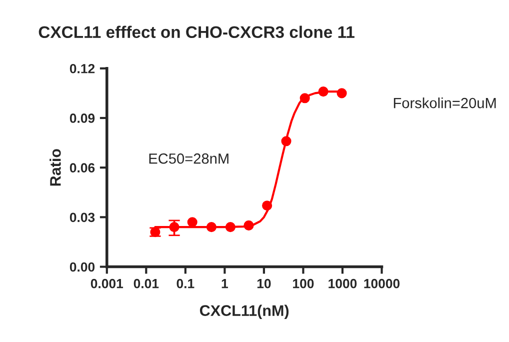  I want to click on y-tick-label: 0.00, so click(82, 267).